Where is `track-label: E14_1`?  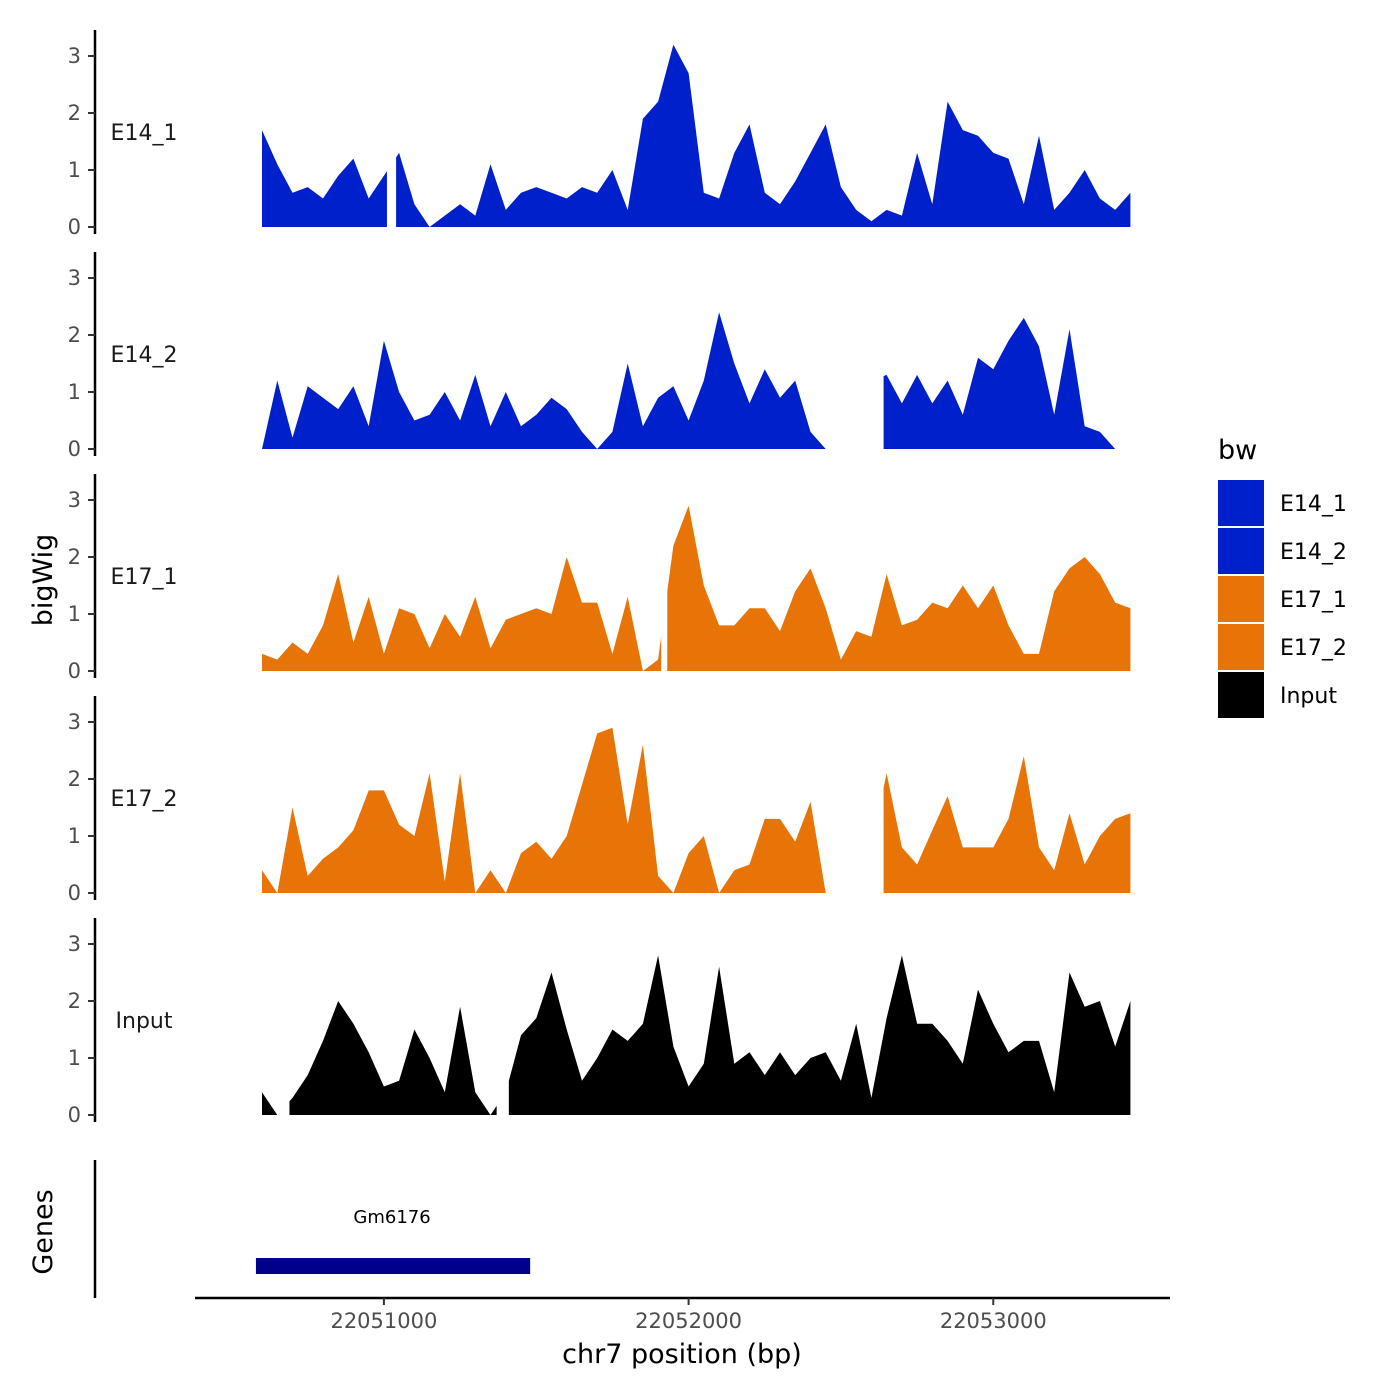
track-label: E14_1 is located at coordinates (144, 133).